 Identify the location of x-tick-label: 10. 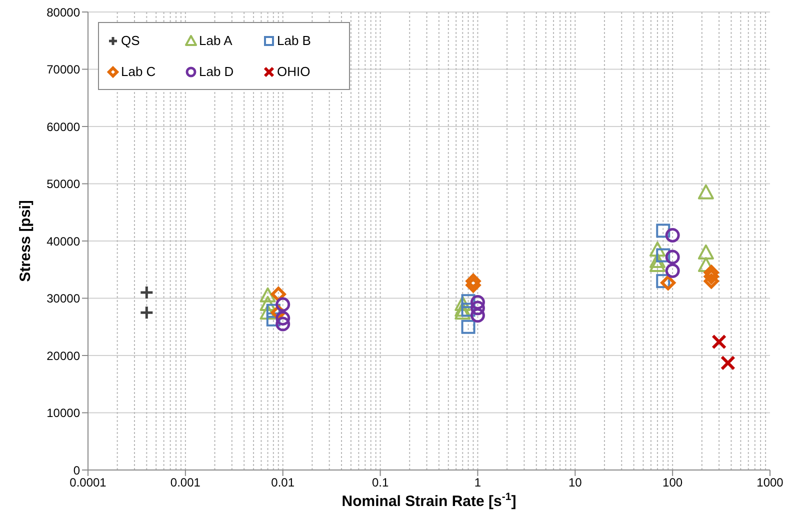
(575, 483).